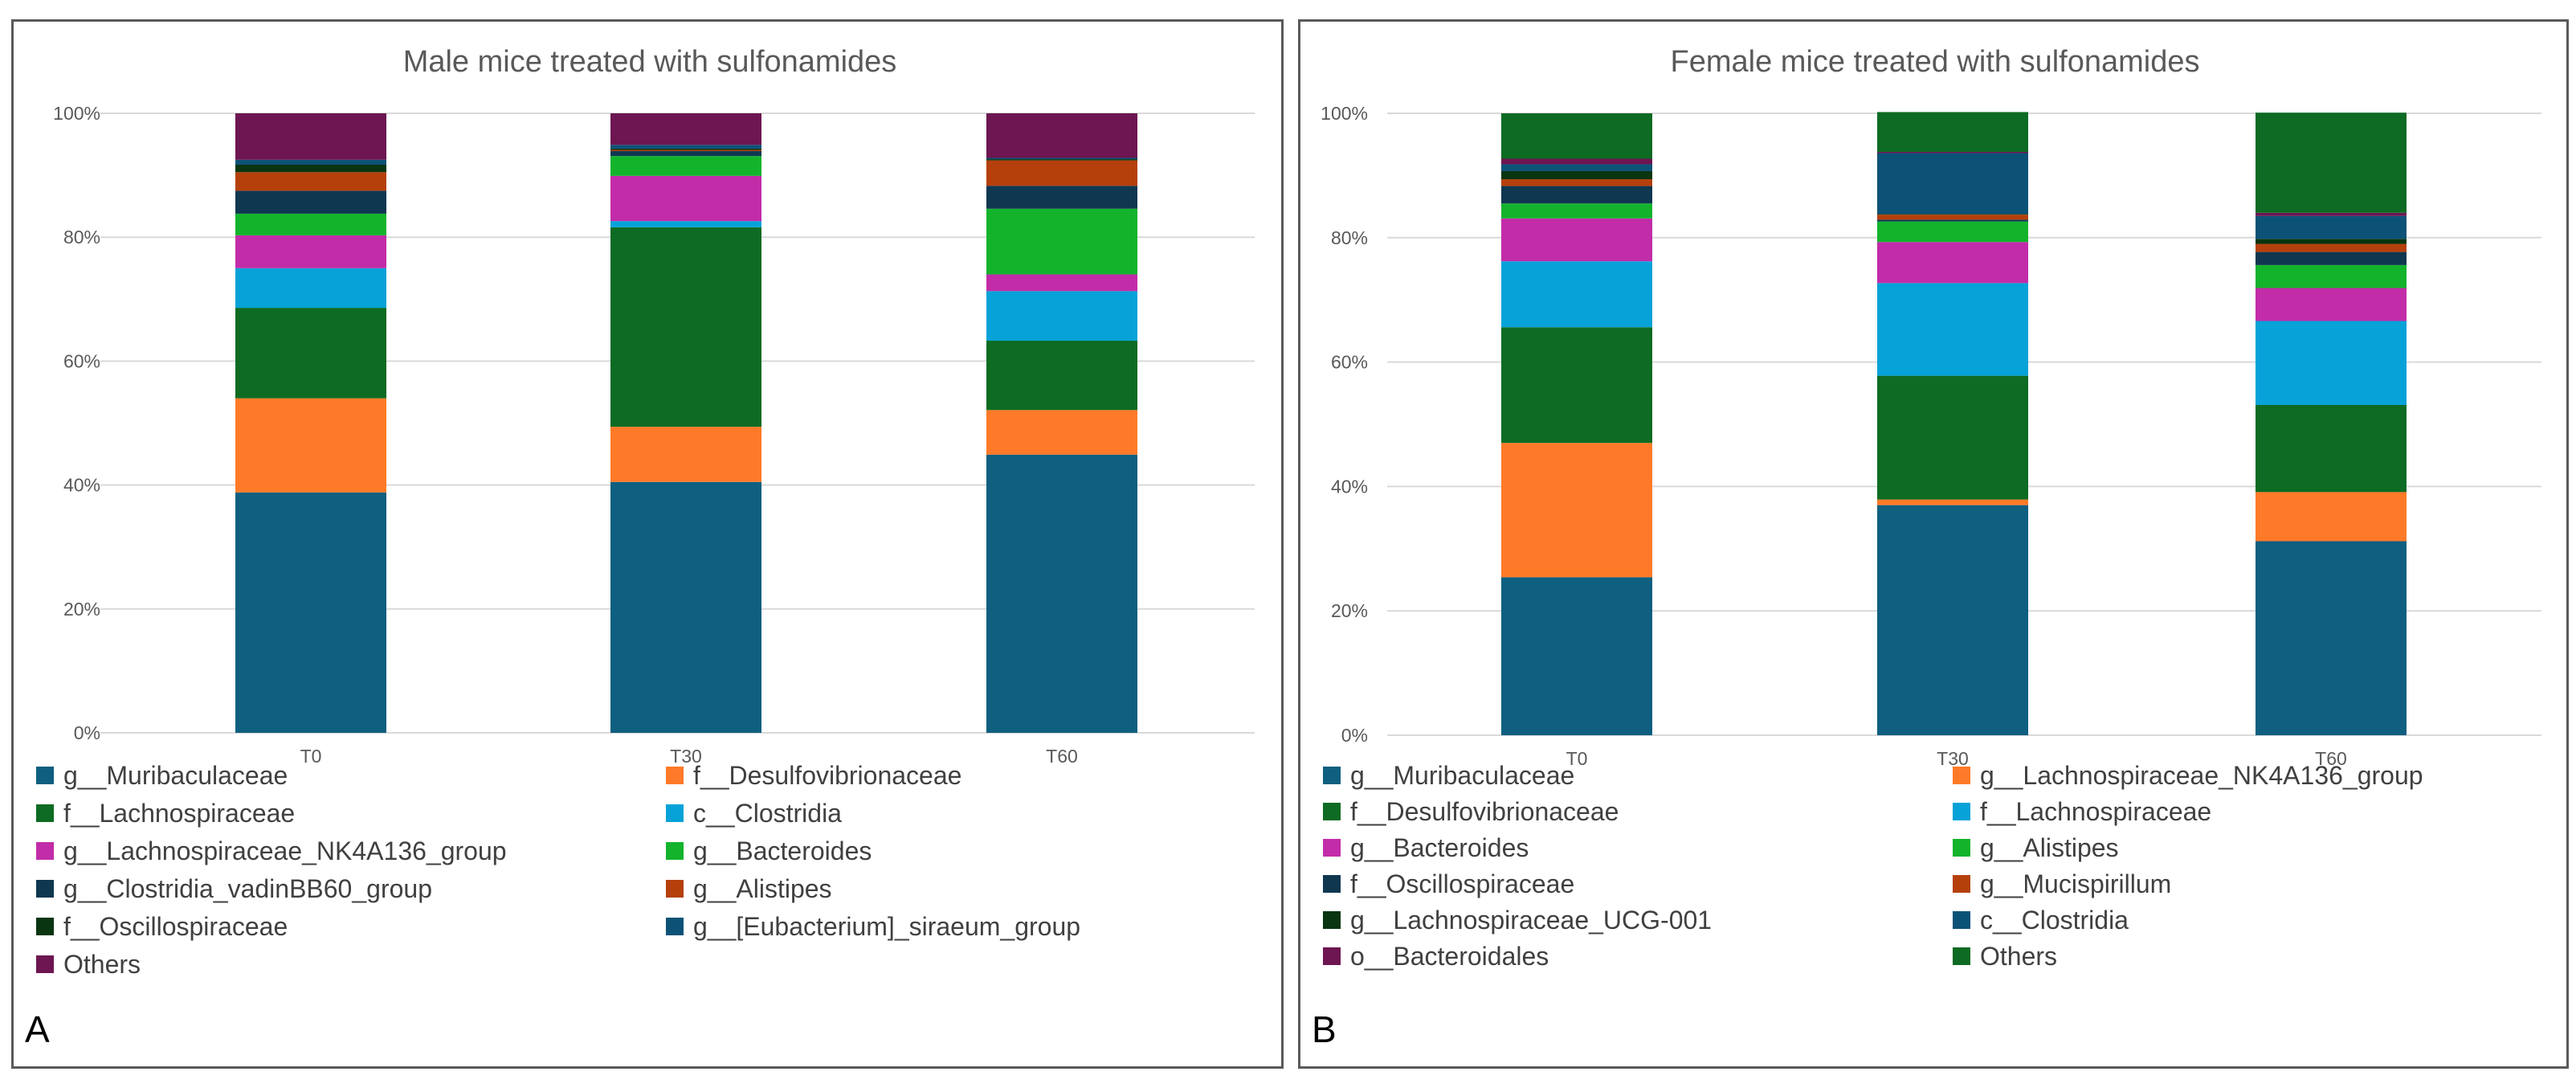 This screenshot has width=2576, height=1088. What do you see at coordinates (2201, 775) in the screenshot?
I see `legend-label: g__Lachnospiraceae_NK4A136_group` at bounding box center [2201, 775].